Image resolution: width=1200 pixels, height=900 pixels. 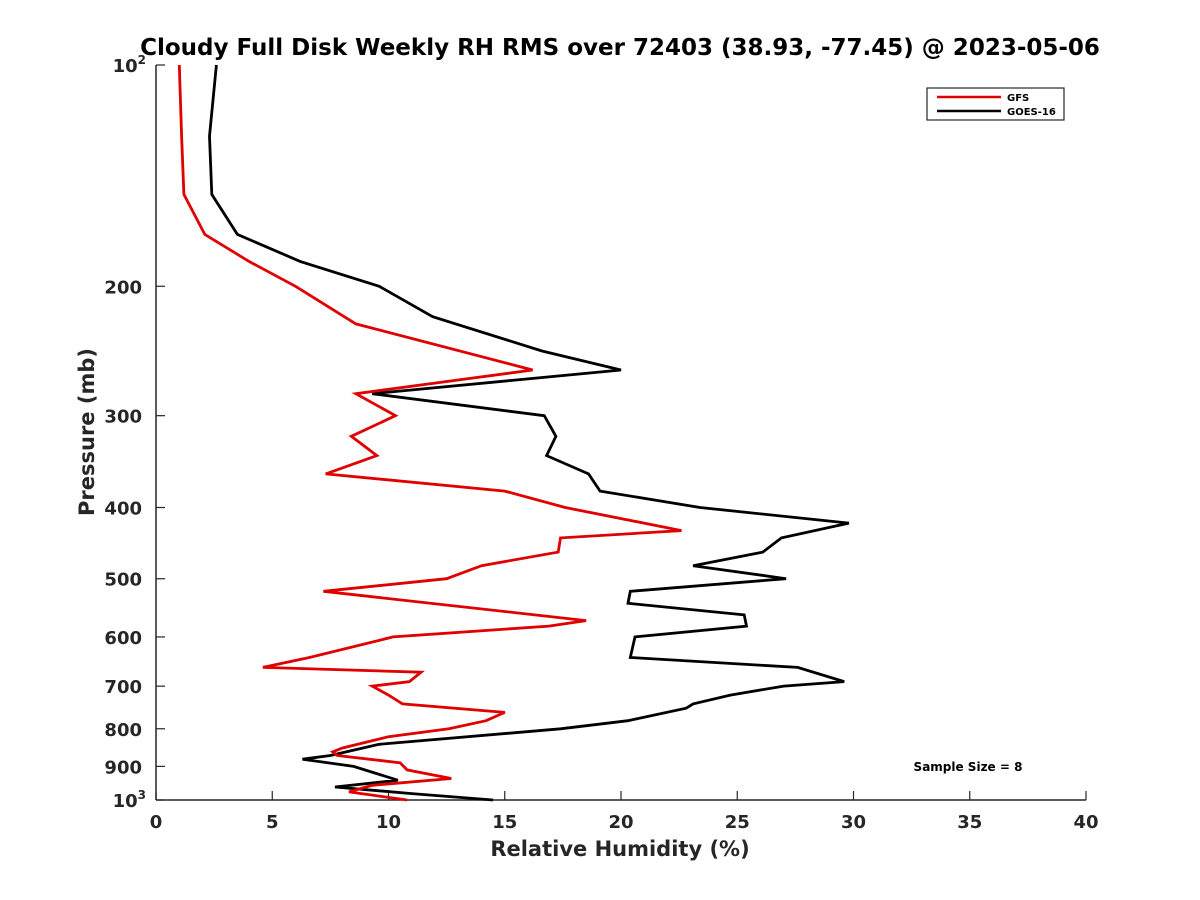 What do you see at coordinates (142, 60) in the screenshot?
I see `y-tick-exponent: 2` at bounding box center [142, 60].